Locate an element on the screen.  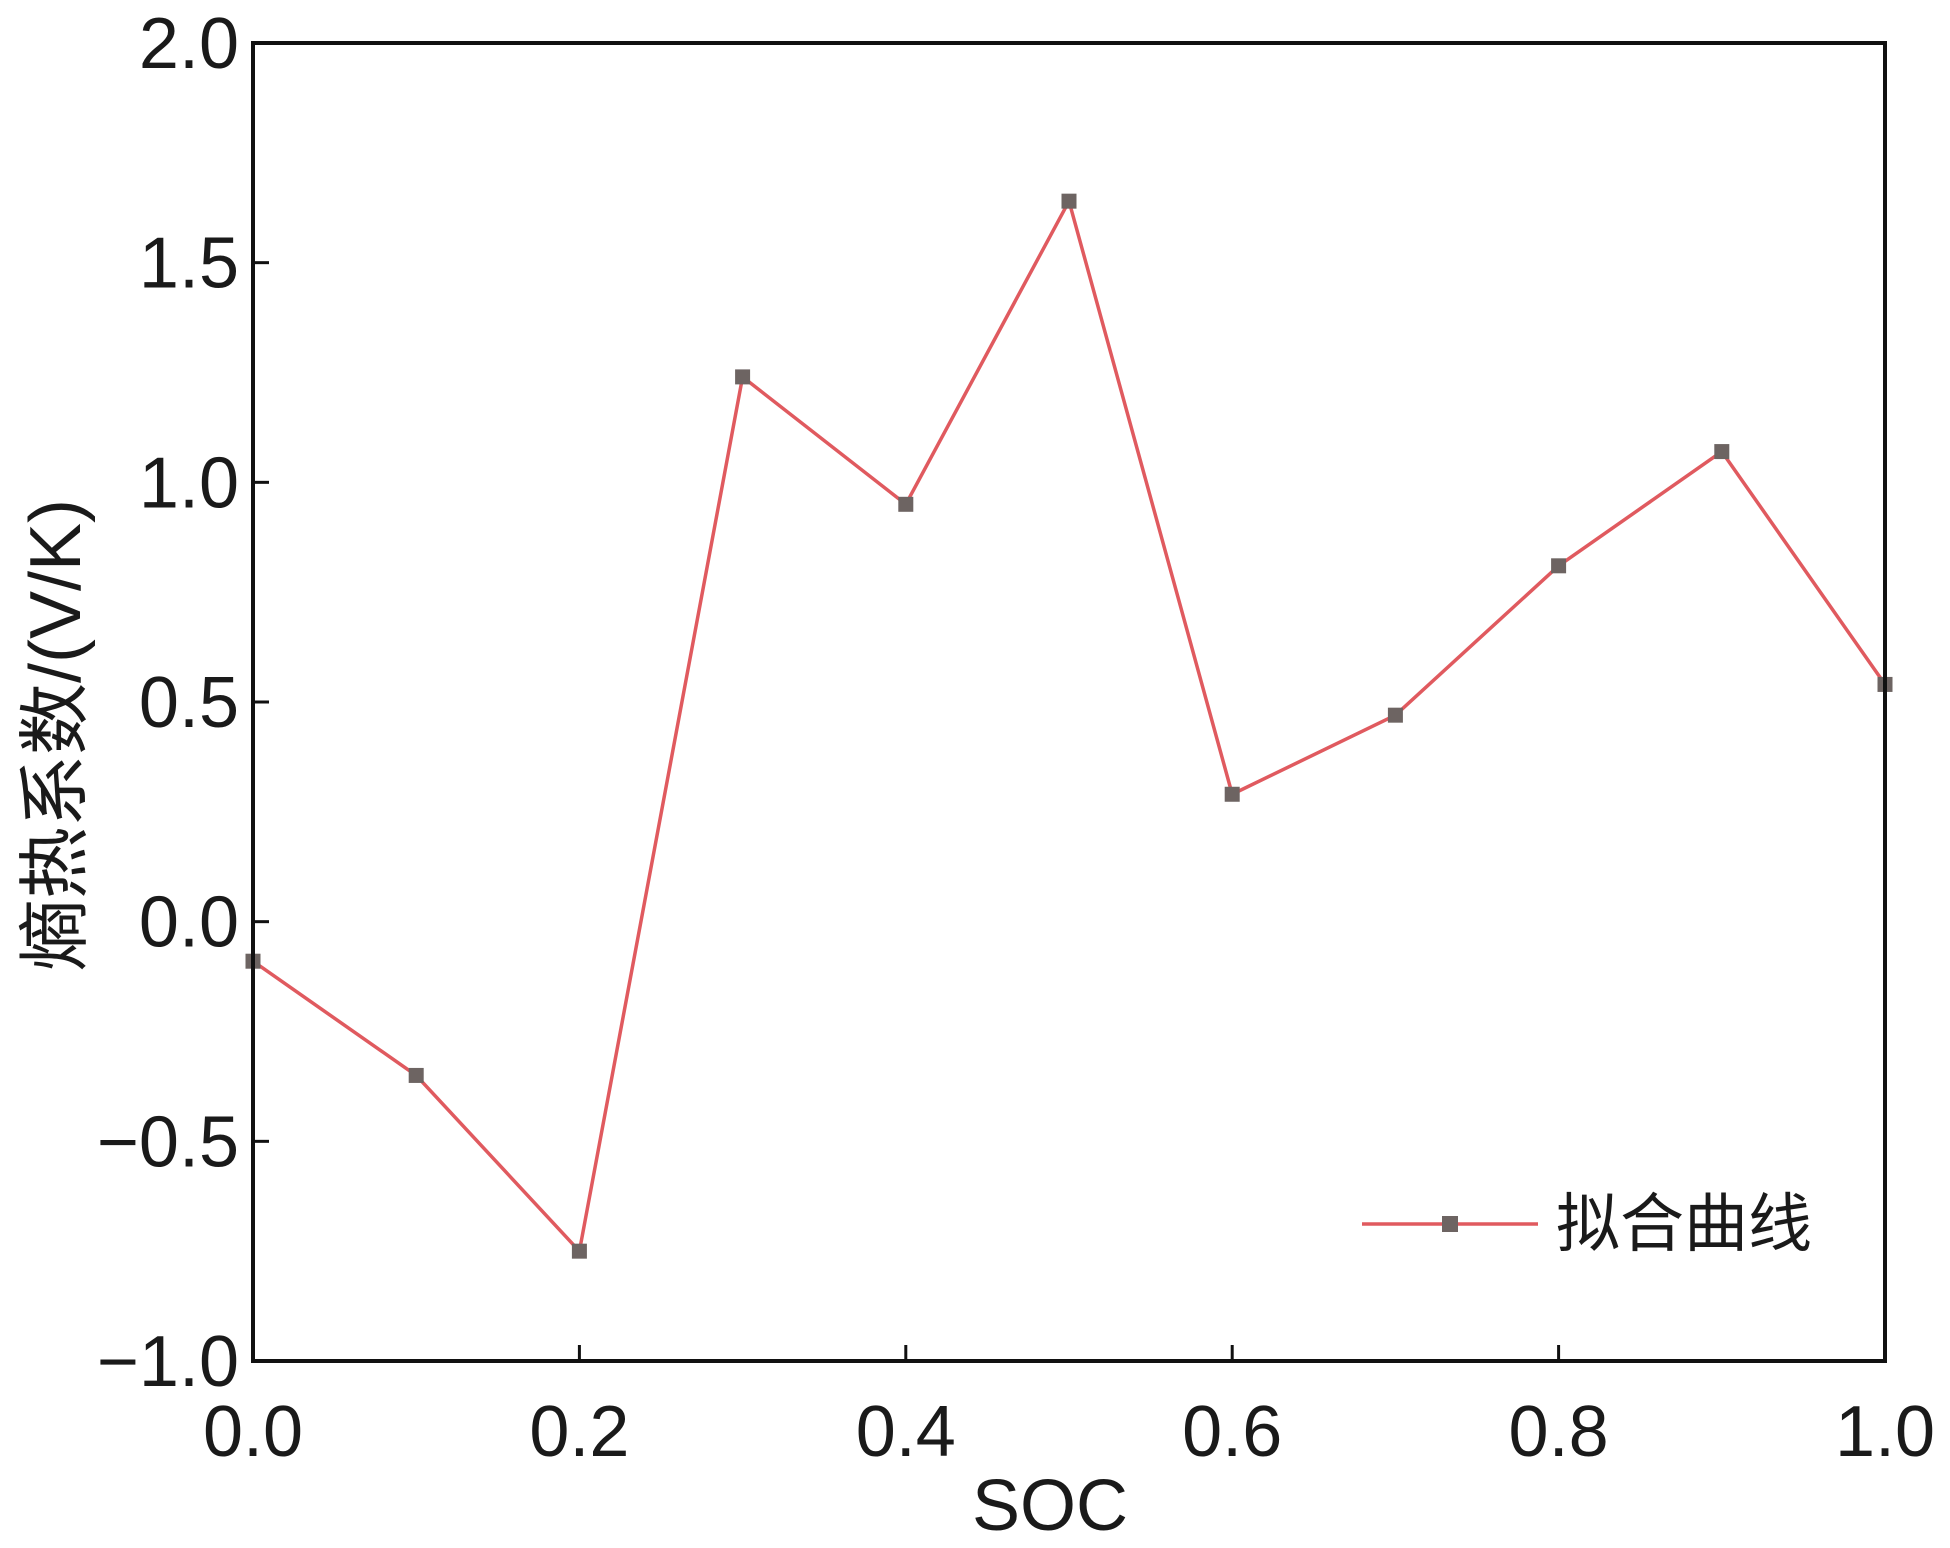
x-tick-label: 0.6 is located at coordinates (1232, 1432).